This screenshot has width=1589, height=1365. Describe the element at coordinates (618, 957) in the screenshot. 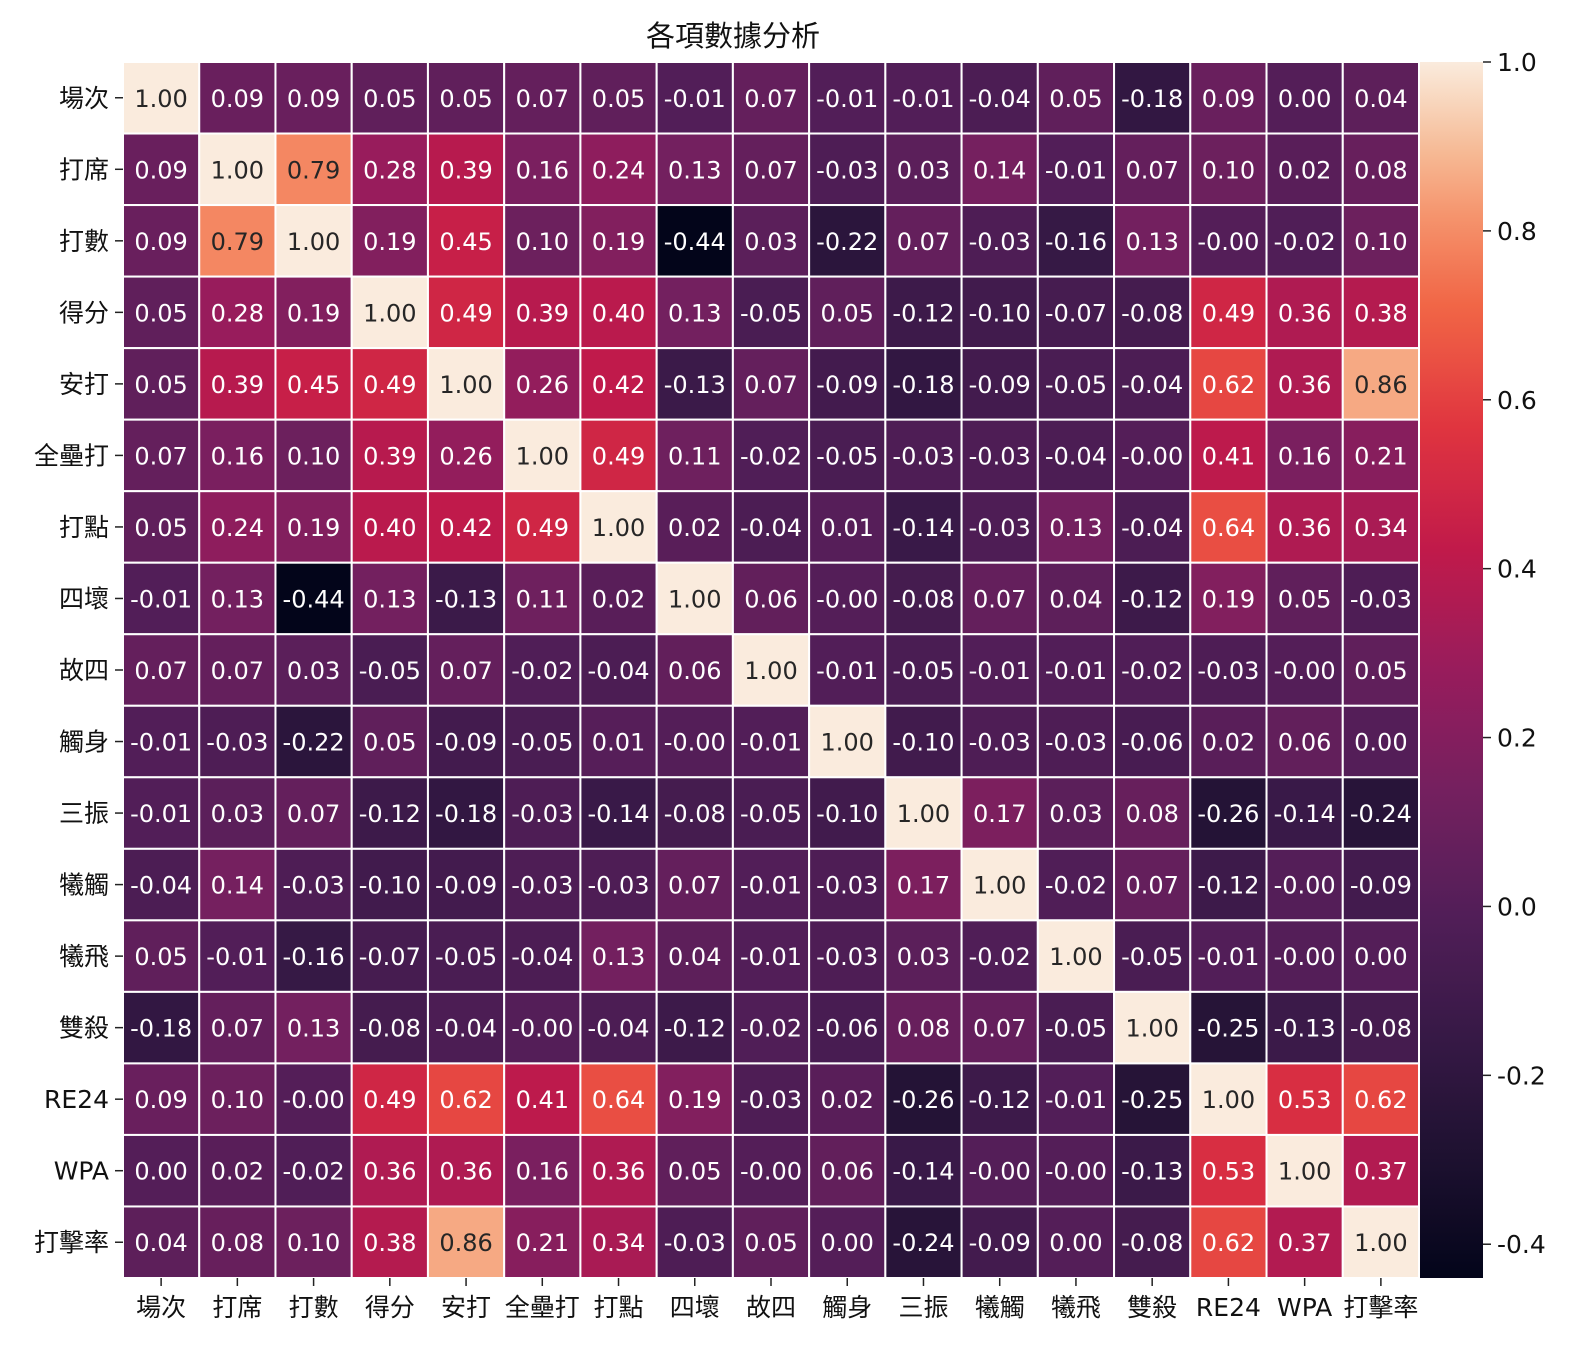

I see `heatmap-cell-label: 0.13` at that location.